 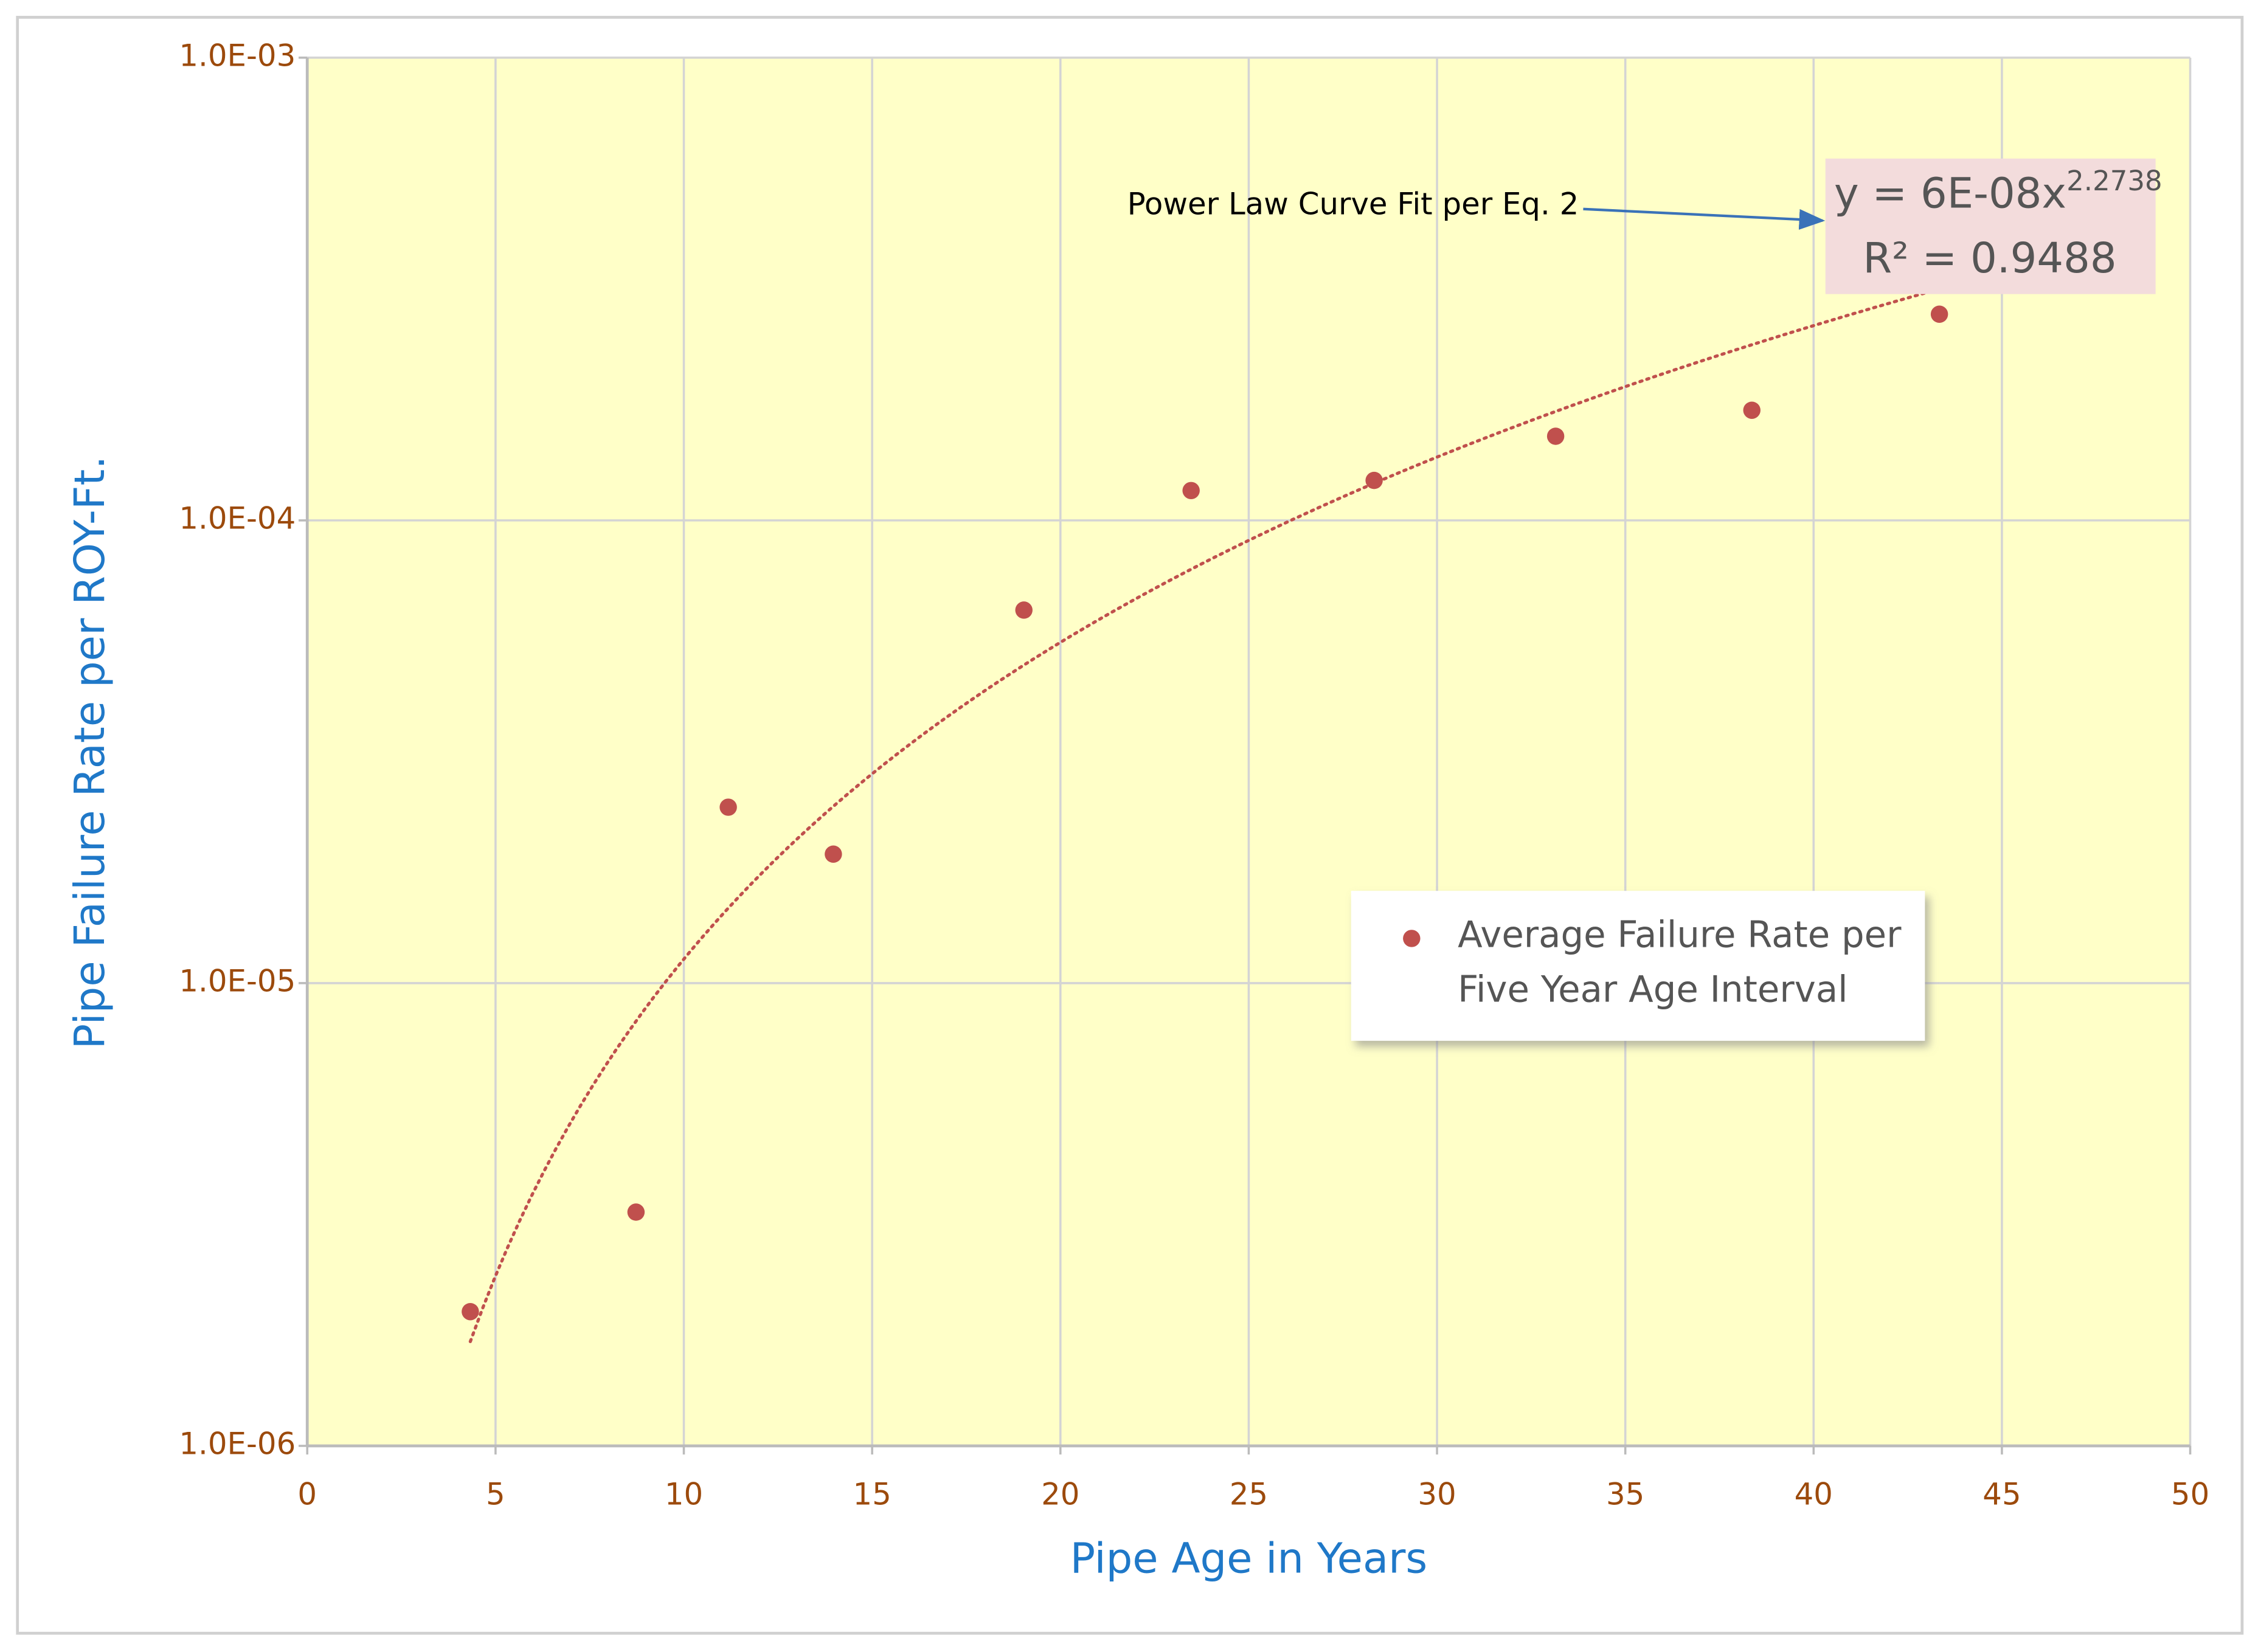 What do you see at coordinates (307, 1494) in the screenshot?
I see `x-tick-label: 0` at bounding box center [307, 1494].